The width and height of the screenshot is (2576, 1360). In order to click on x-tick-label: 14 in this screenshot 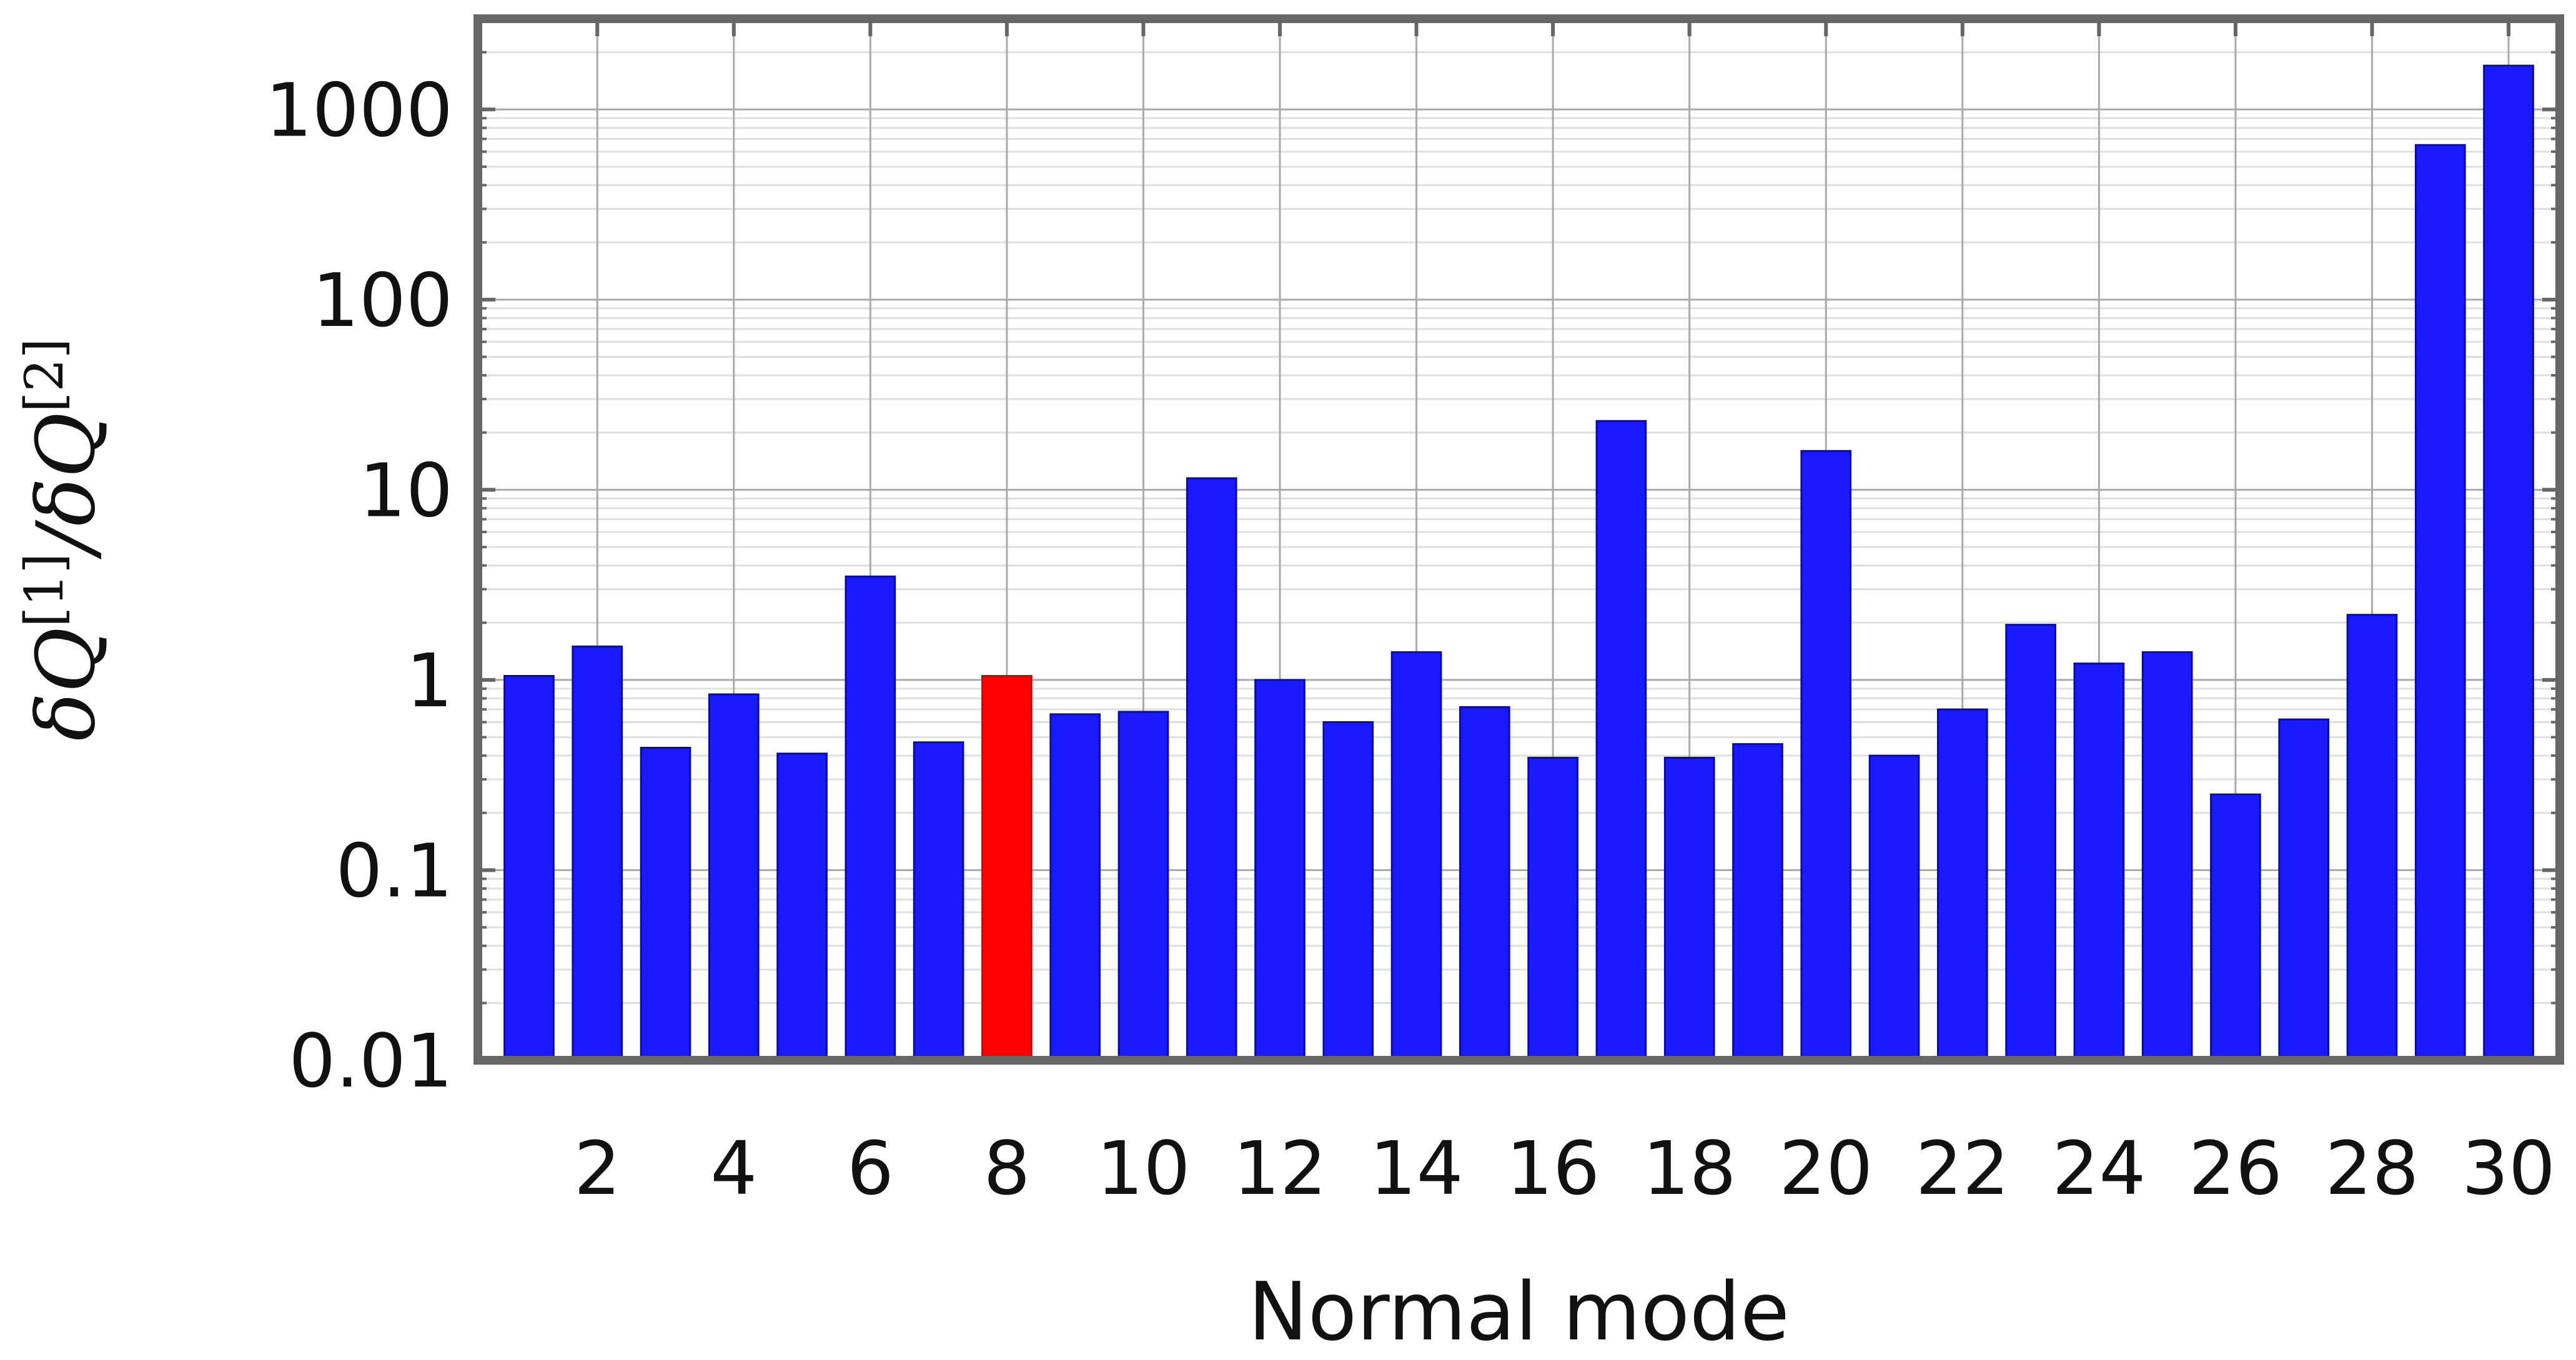, I will do `click(1417, 1168)`.